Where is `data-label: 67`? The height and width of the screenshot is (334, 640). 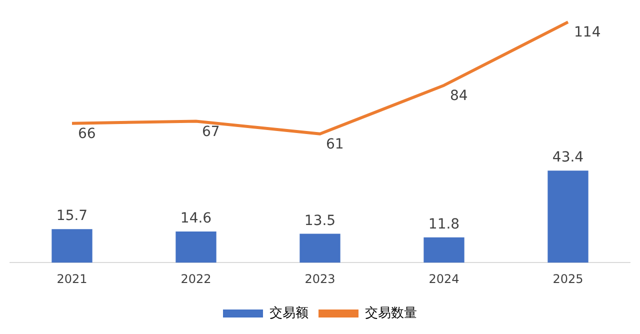
data-label: 67 is located at coordinates (211, 132).